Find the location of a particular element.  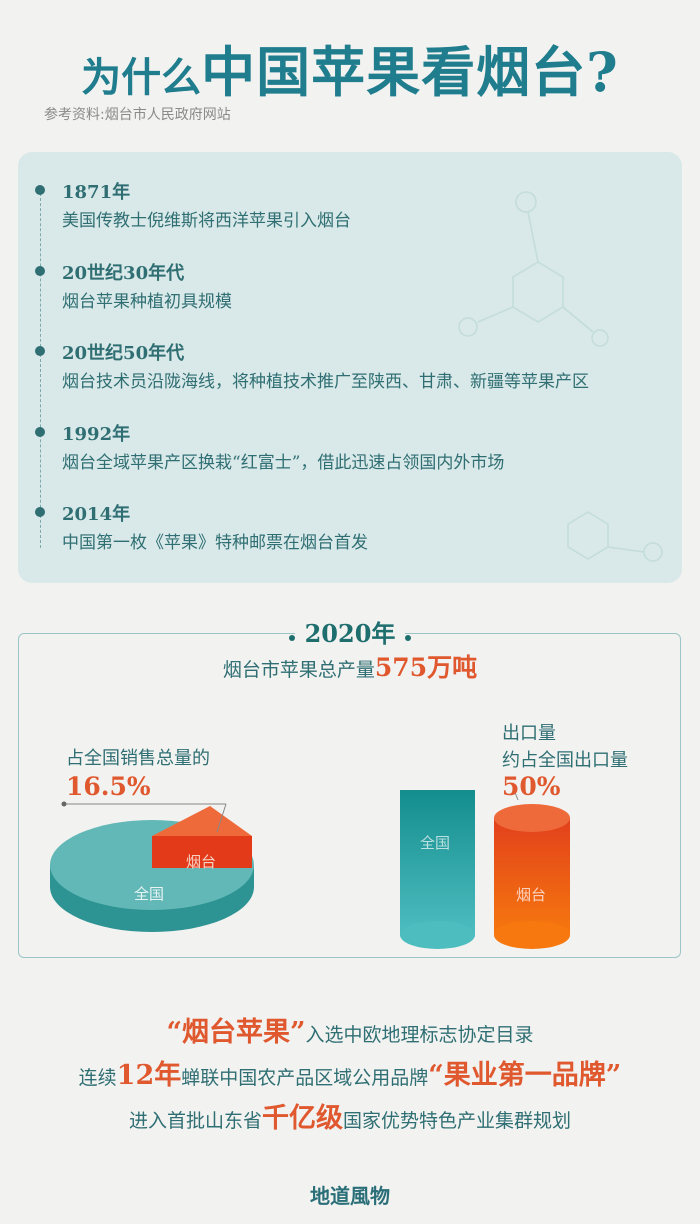

stats-year-text: 2020年 is located at coordinates (350, 633).